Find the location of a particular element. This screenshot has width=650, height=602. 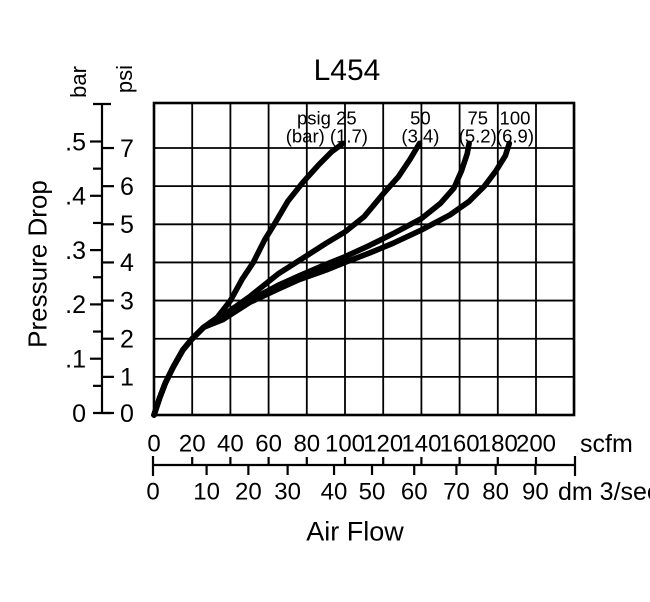

scfm-tick-label: 100 is located at coordinates (345, 443).